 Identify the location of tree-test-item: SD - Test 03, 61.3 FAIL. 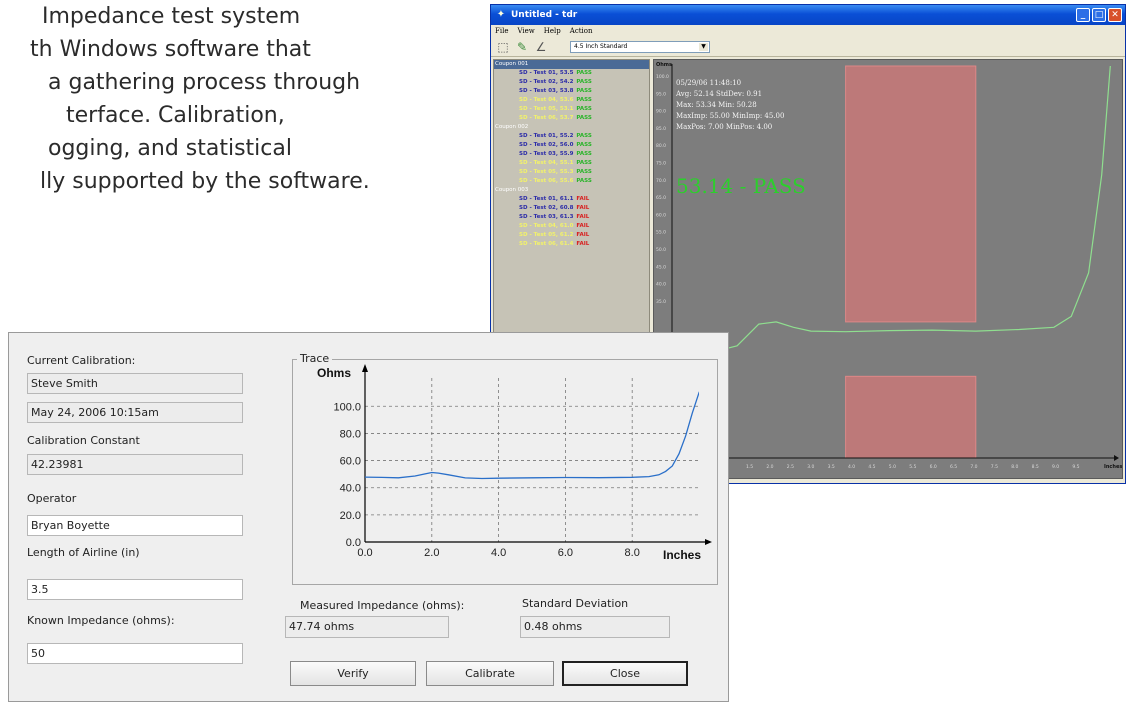
(571, 217).